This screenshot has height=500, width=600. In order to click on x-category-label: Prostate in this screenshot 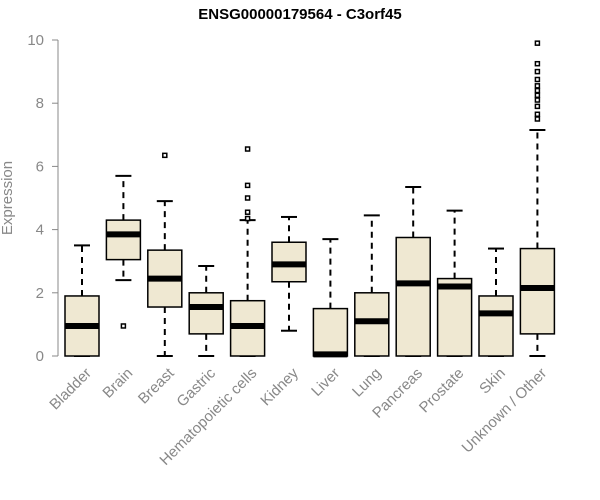, I will do `click(442, 391)`.